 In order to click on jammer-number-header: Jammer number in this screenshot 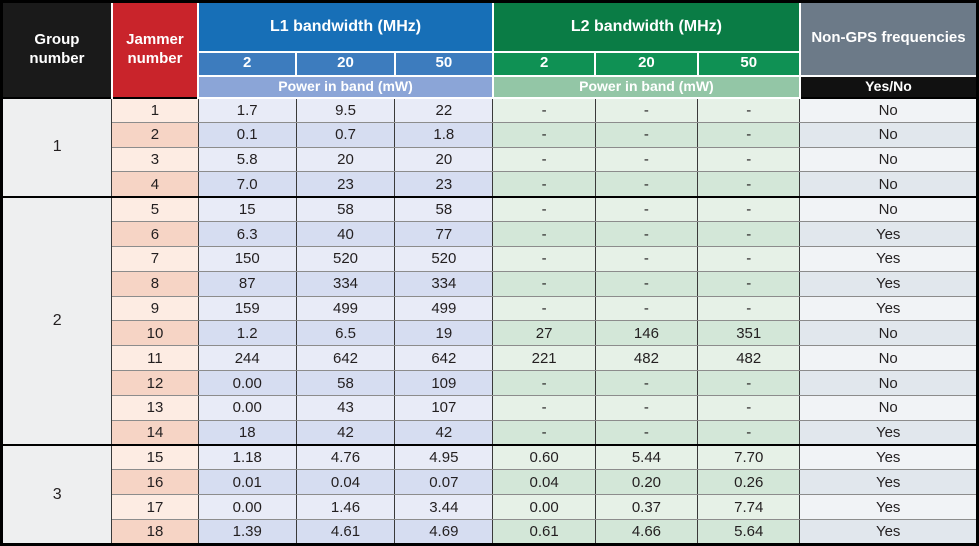, I will do `click(155, 49)`.